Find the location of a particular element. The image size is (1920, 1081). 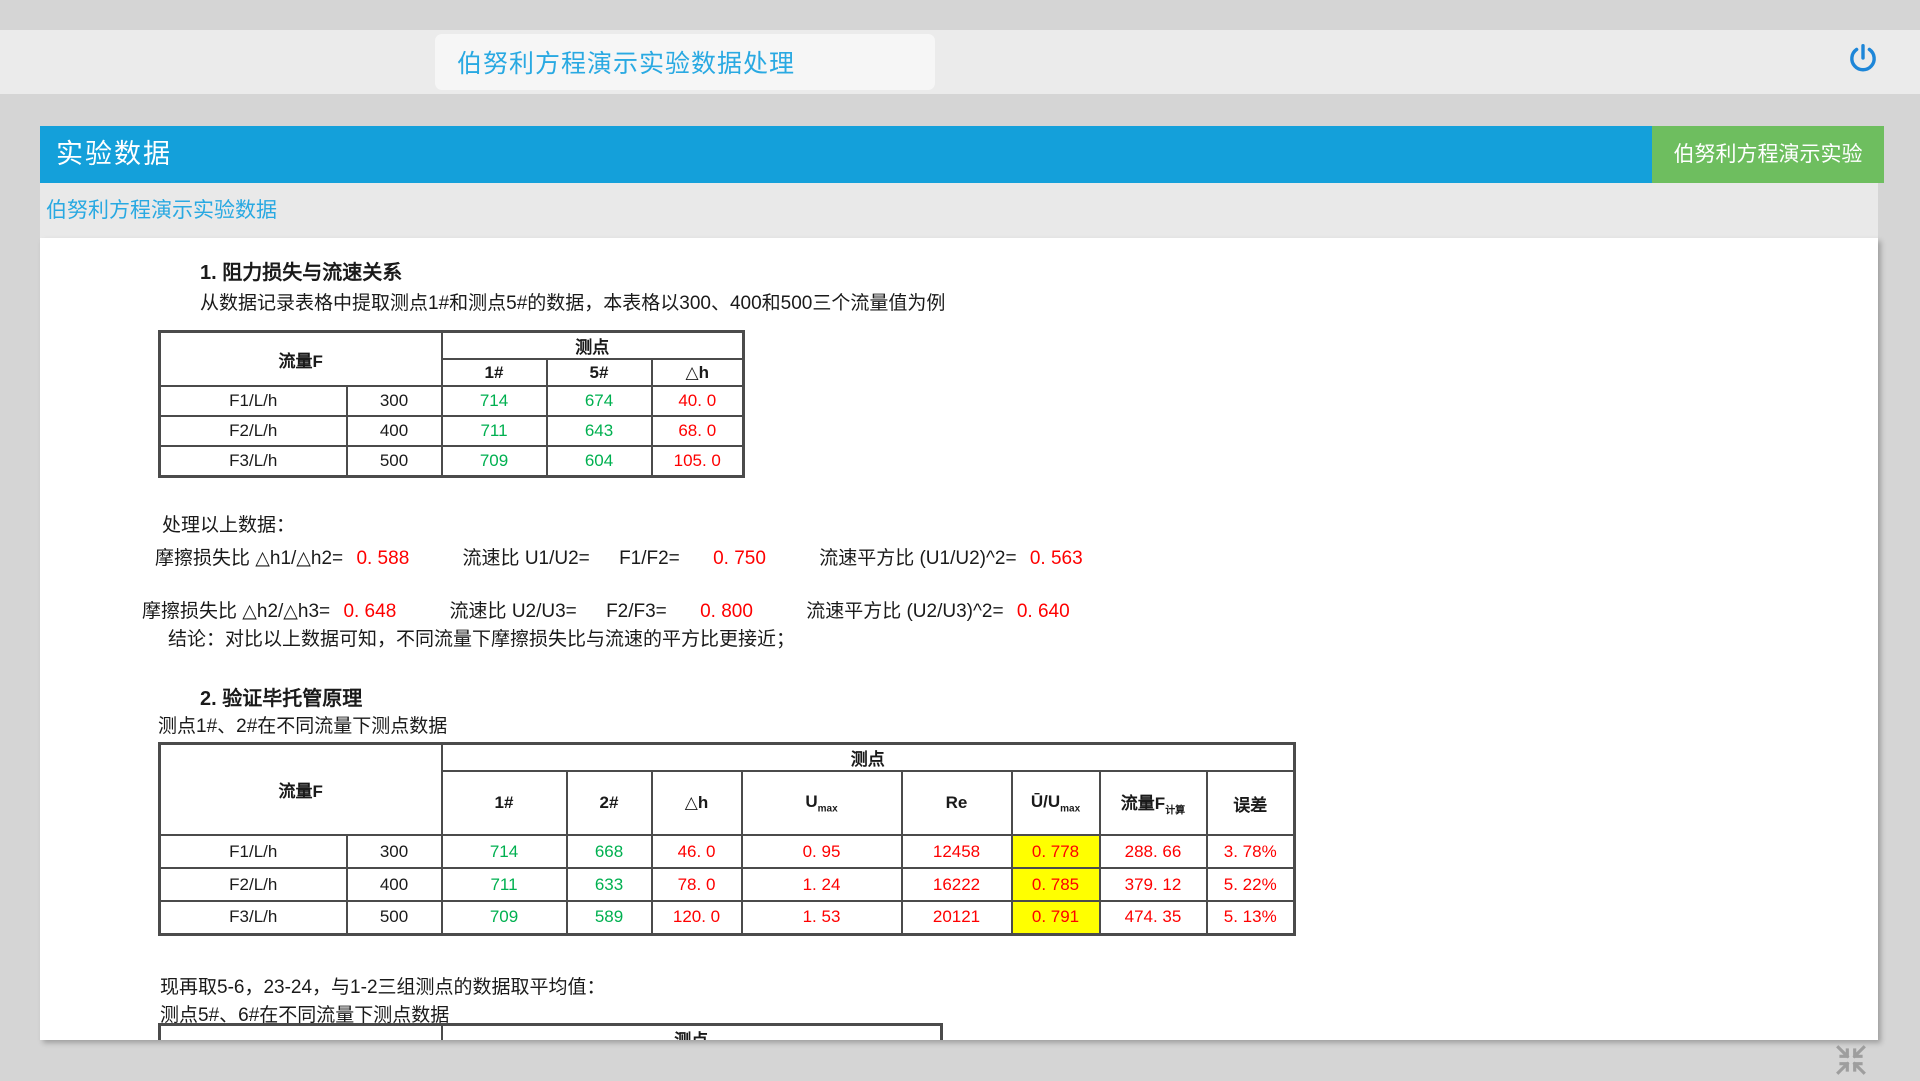

friction-ratio-value: 0. 588 is located at coordinates (383, 558).